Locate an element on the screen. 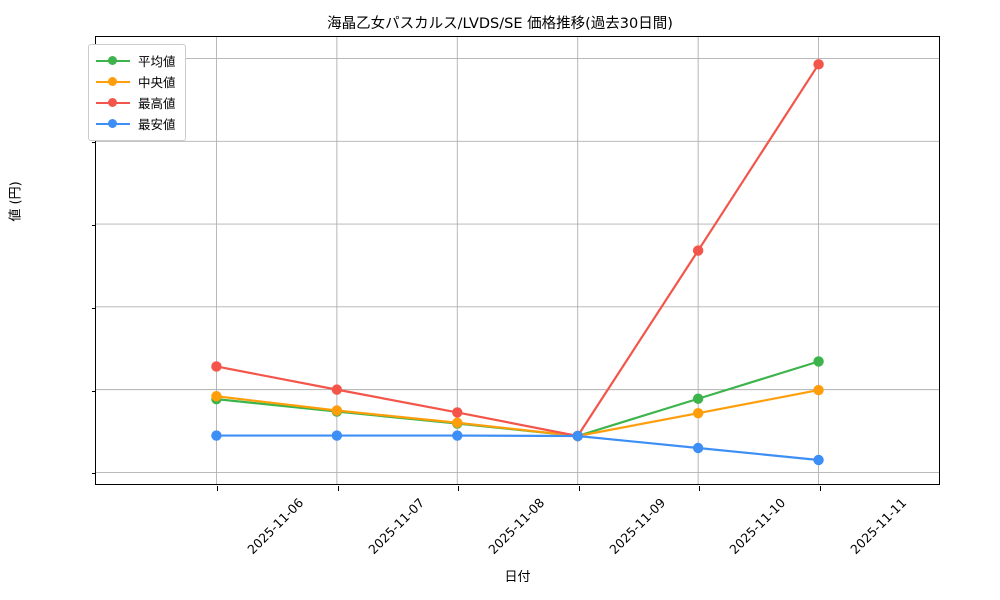  legend-label: 中央値 is located at coordinates (157, 82).